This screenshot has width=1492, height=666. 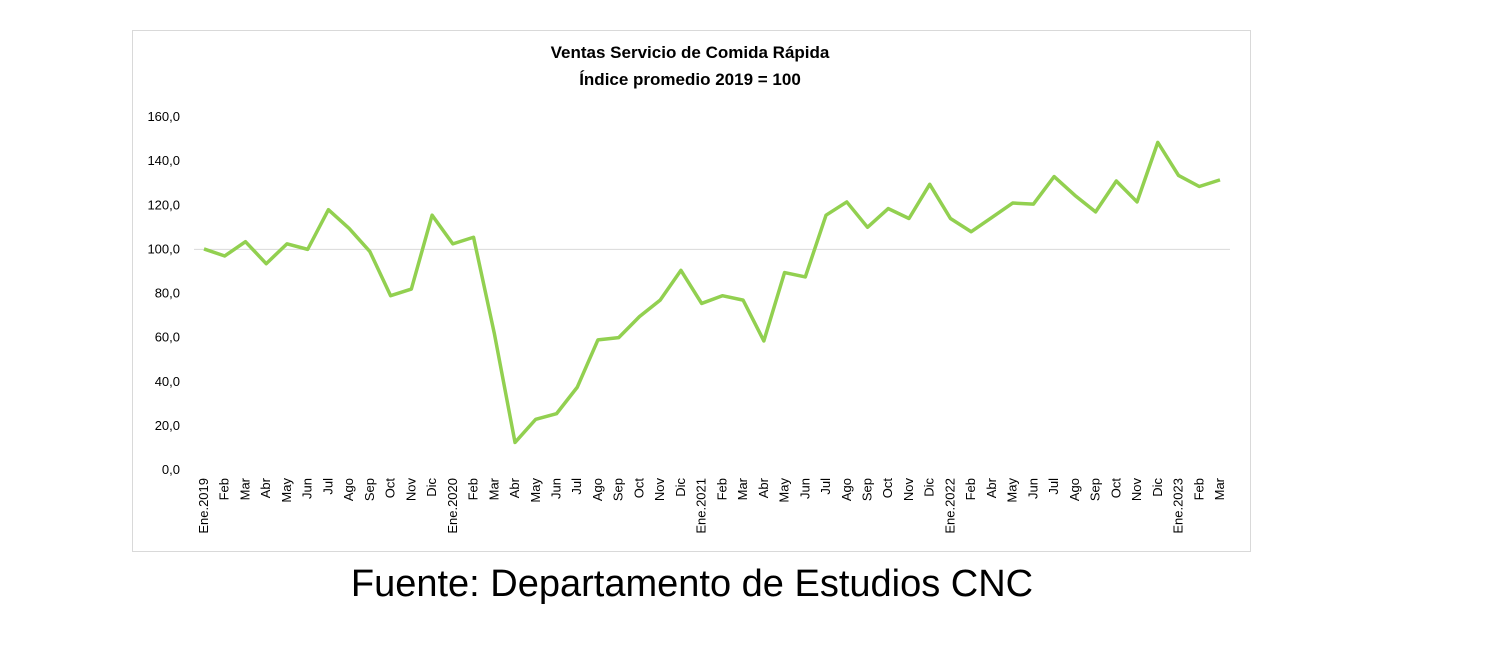 What do you see at coordinates (203, 506) in the screenshot?
I see `x-tick-label: Ene.2019` at bounding box center [203, 506].